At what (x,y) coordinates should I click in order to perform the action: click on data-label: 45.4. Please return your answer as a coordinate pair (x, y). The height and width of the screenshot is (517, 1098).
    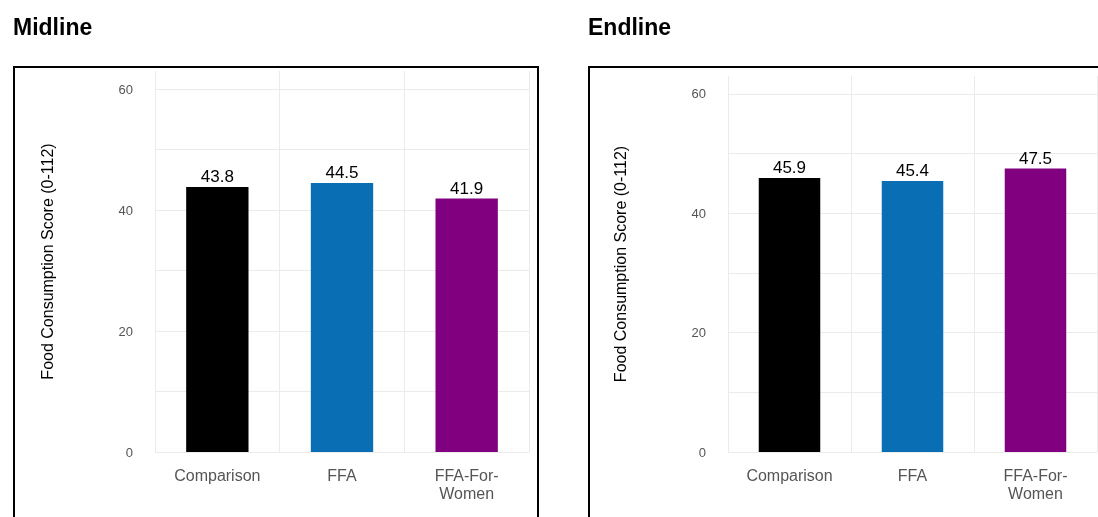
    Looking at the image, I should click on (912, 171).